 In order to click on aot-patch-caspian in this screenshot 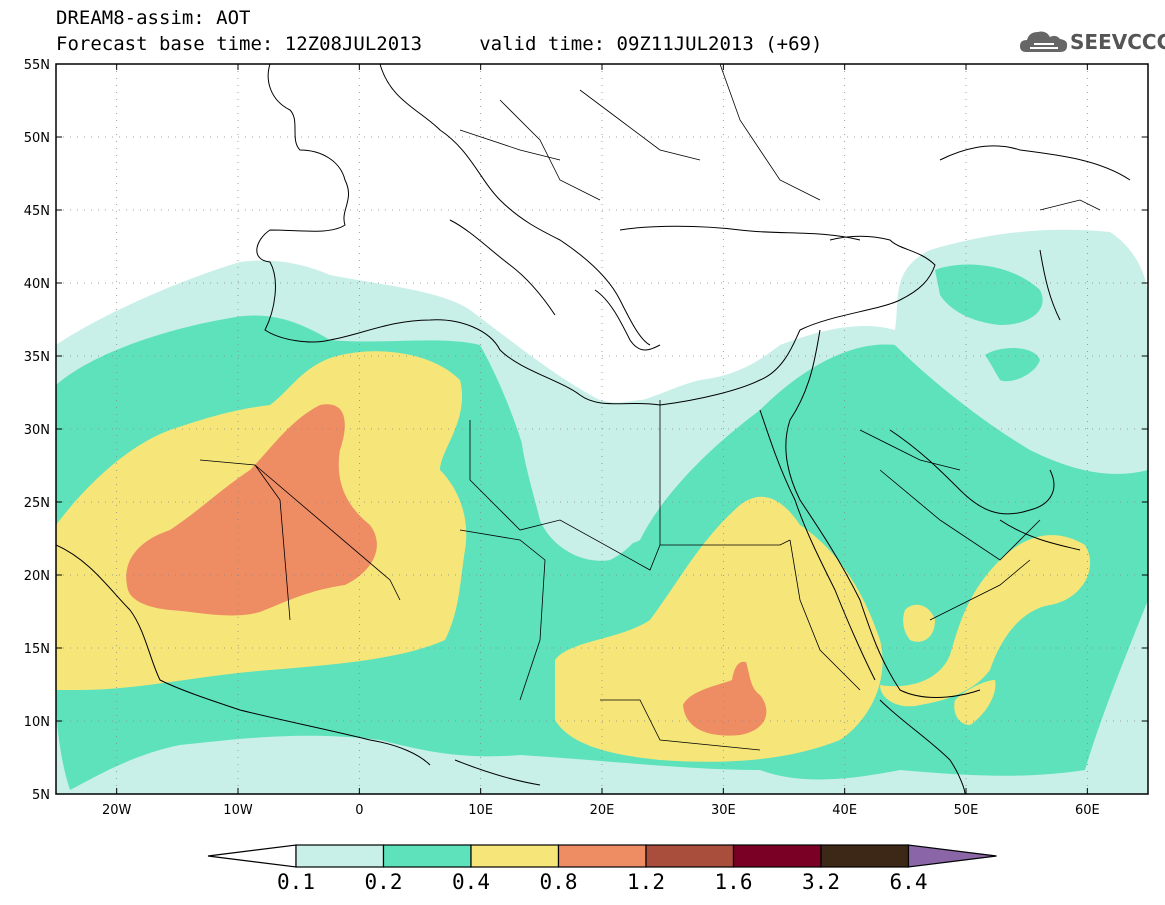, I will do `click(989, 294)`.